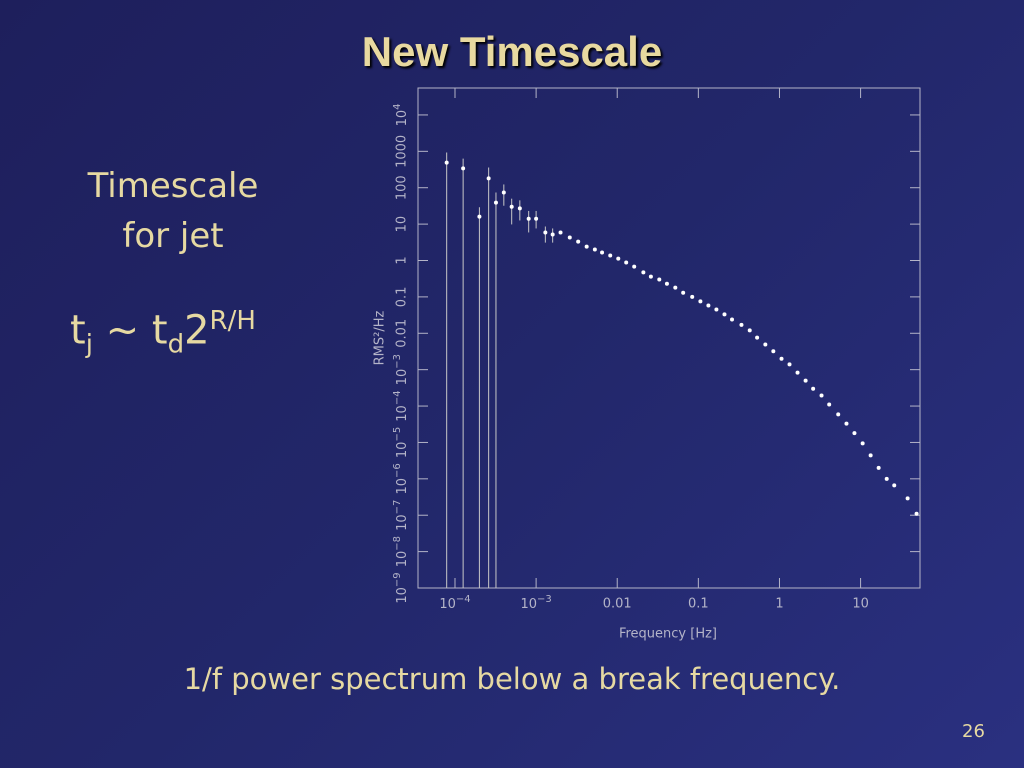 Image resolution: width=1024 pixels, height=768 pixels. I want to click on y-tick-label: 10−8, so click(401, 551).